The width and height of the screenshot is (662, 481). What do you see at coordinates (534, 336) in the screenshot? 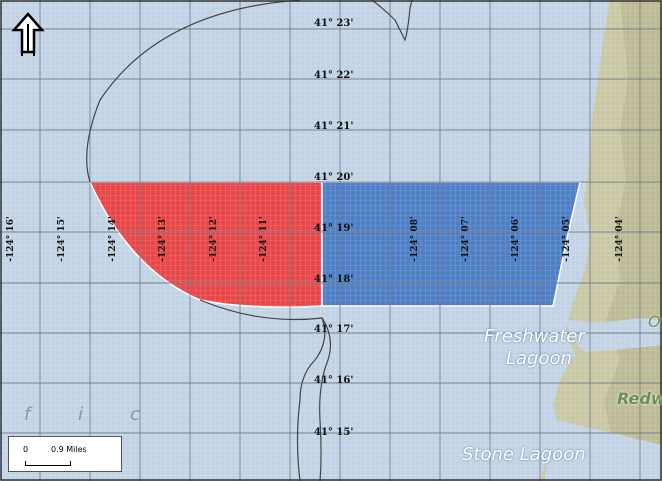
I see `place-label-freshwater: Freshwater` at bounding box center [534, 336].